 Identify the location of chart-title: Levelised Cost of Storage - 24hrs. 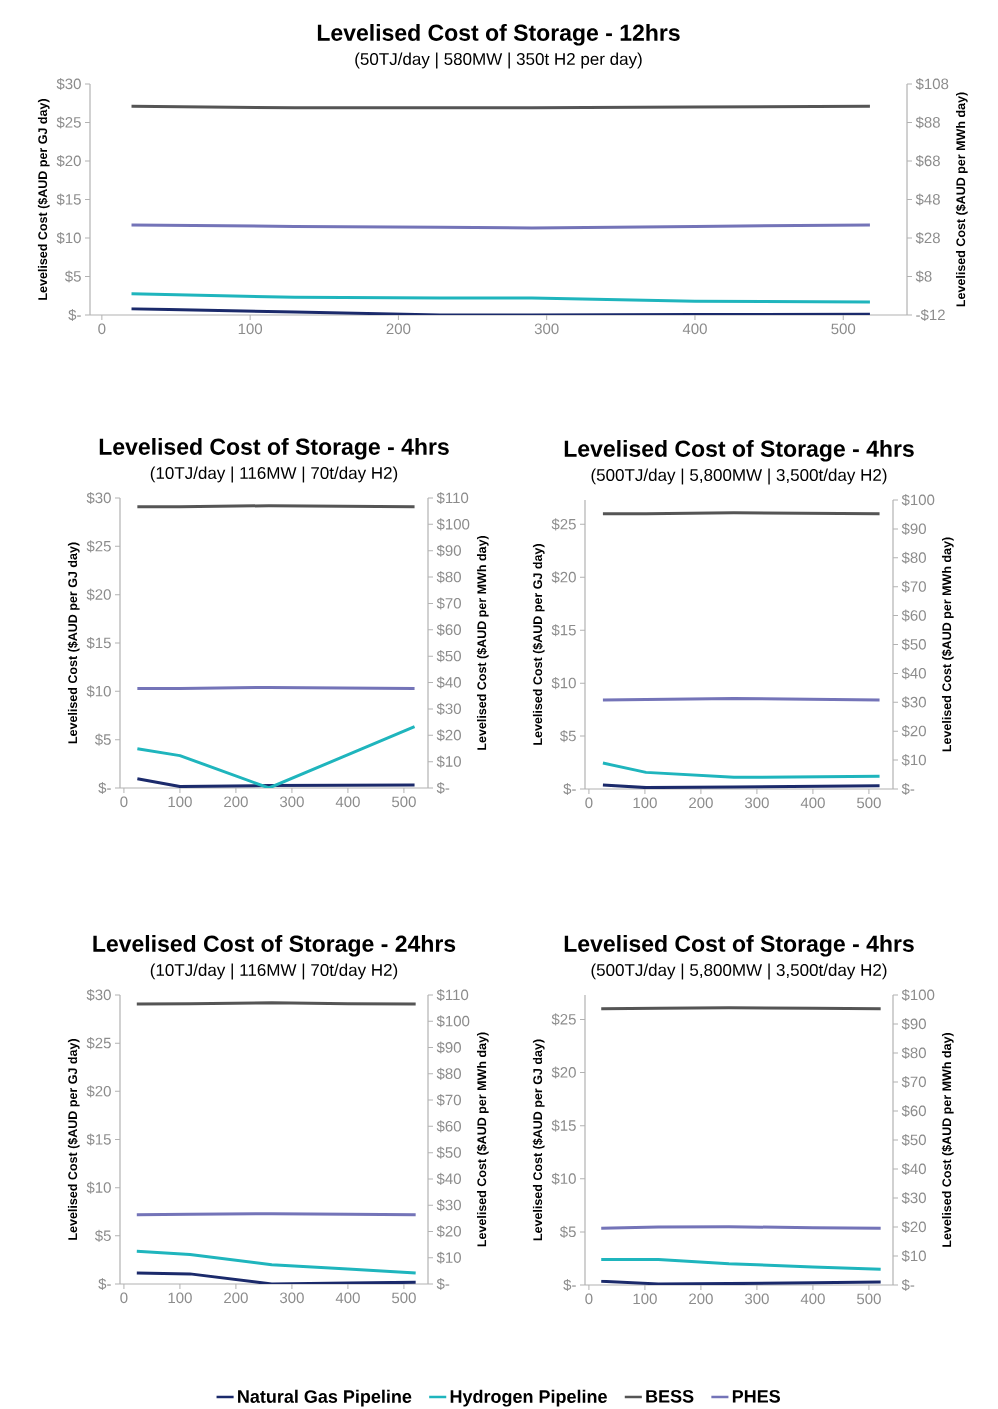
(274, 945).